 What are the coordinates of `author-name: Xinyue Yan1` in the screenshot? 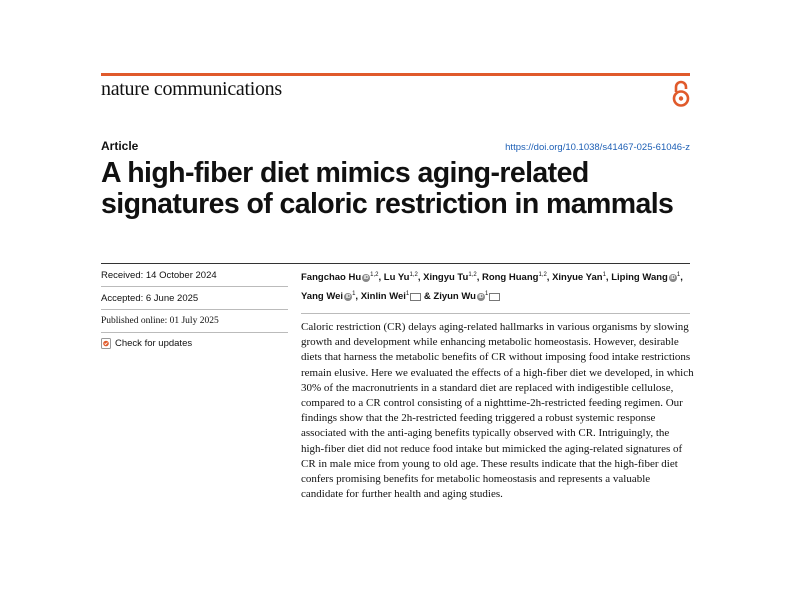 It's located at (579, 277).